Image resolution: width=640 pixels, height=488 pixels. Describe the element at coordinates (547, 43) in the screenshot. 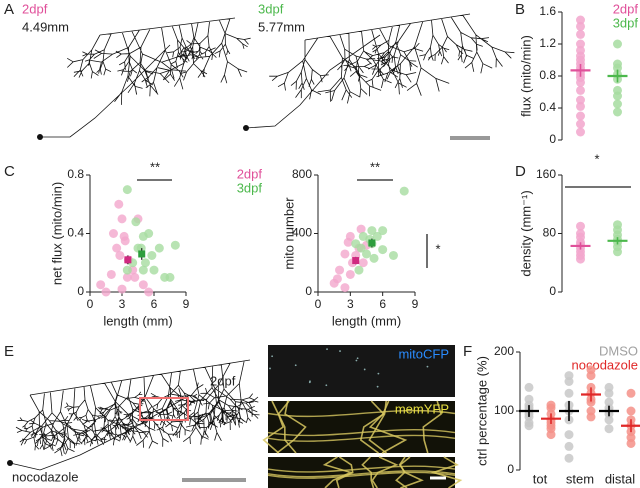

I see `y-tick-label: 1.2` at that location.